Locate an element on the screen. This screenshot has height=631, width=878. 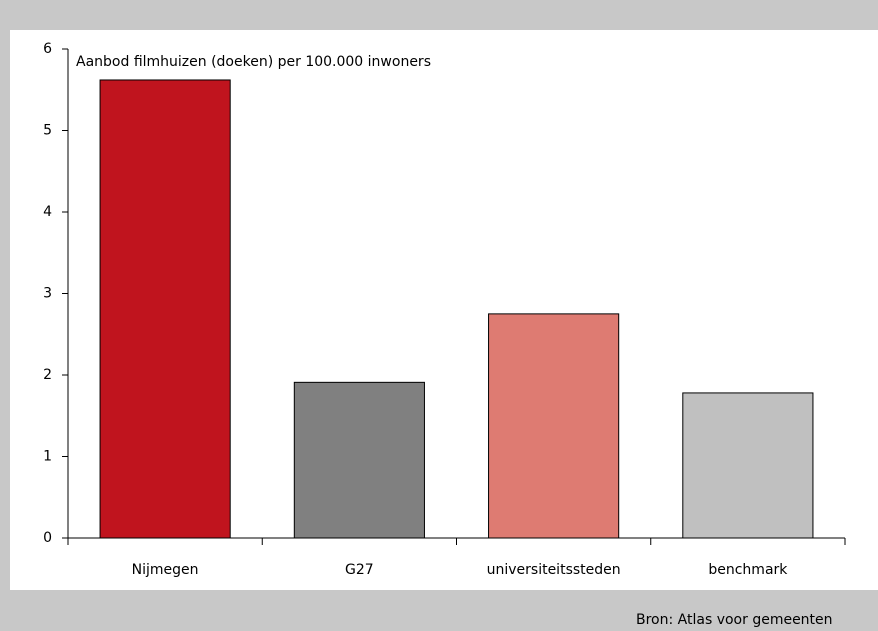
y-tick-label: 4 is located at coordinates (47, 212).